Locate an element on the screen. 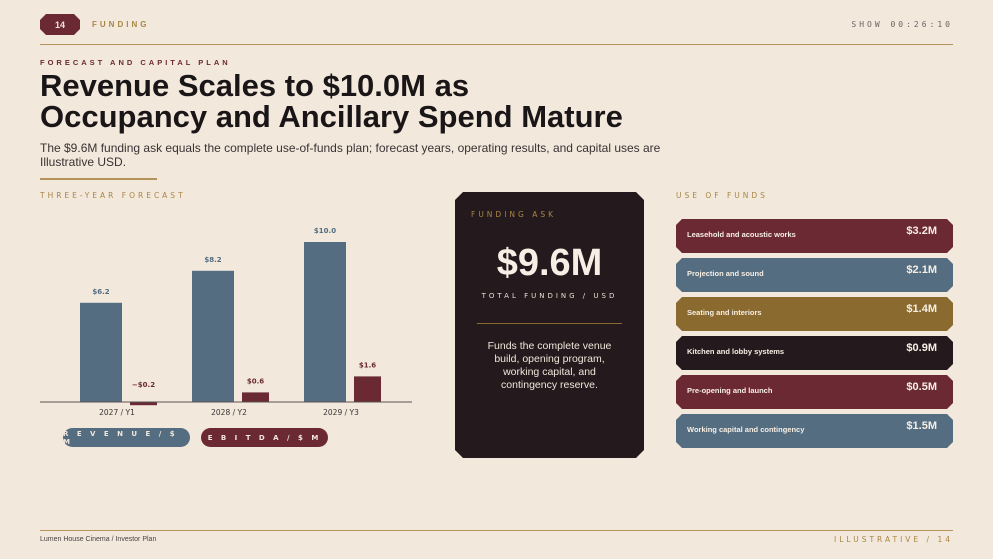 This screenshot has width=993, height=559. use-of-funds-item: Pre-opening and launch $0.5M is located at coordinates (814, 392).